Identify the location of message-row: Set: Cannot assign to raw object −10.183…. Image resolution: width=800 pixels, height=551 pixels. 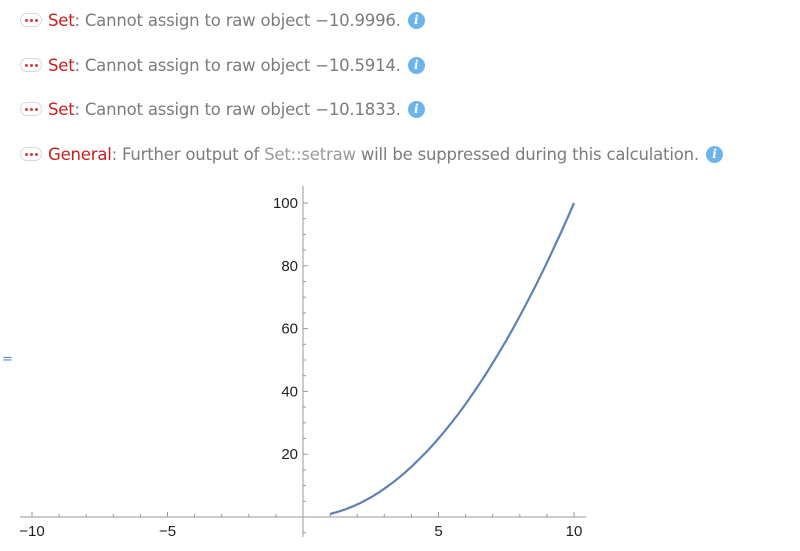
(222, 109).